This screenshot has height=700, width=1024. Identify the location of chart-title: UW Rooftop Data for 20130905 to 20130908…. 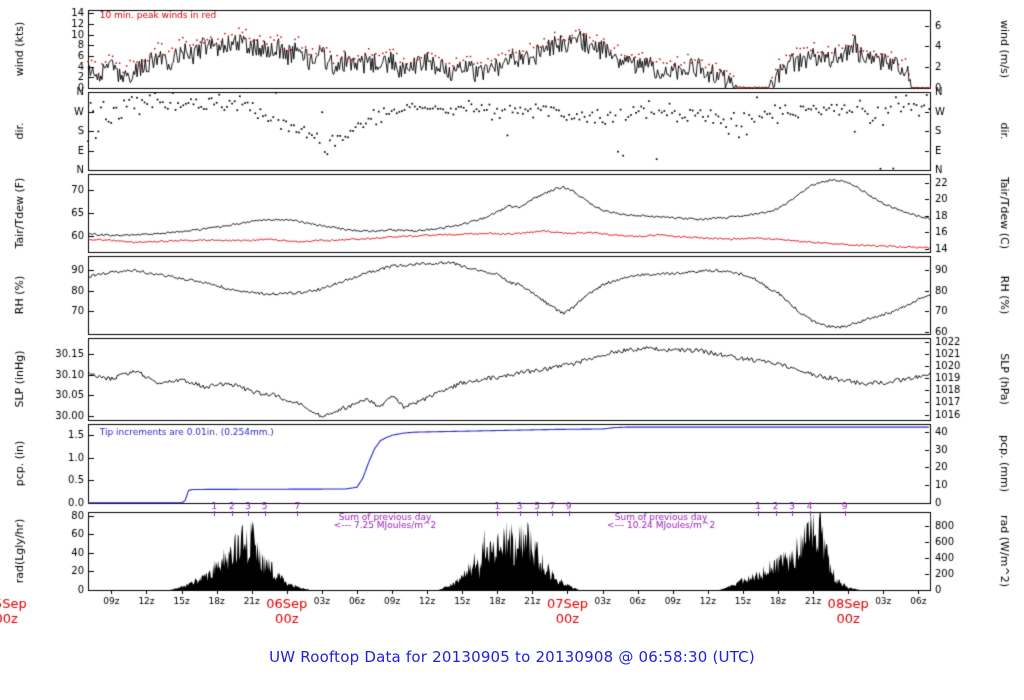
(512, 657).